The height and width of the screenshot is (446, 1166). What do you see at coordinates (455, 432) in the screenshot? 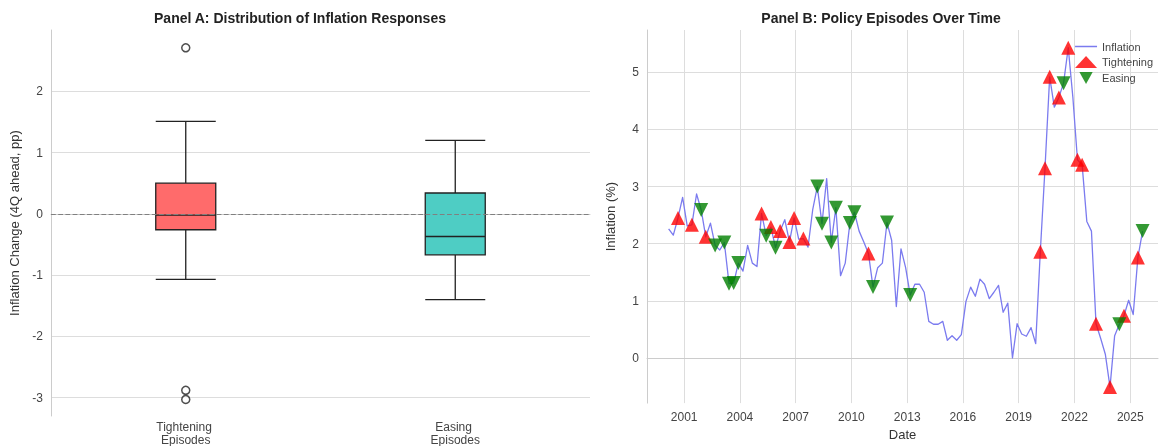
I see `x-tick-label: Easing Episodes` at bounding box center [455, 432].